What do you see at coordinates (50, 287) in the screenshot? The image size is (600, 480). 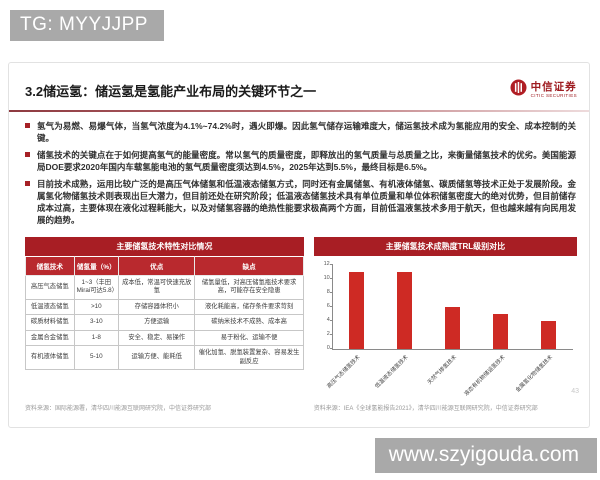 I see `table-cell: 高压气态储氢` at bounding box center [50, 287].